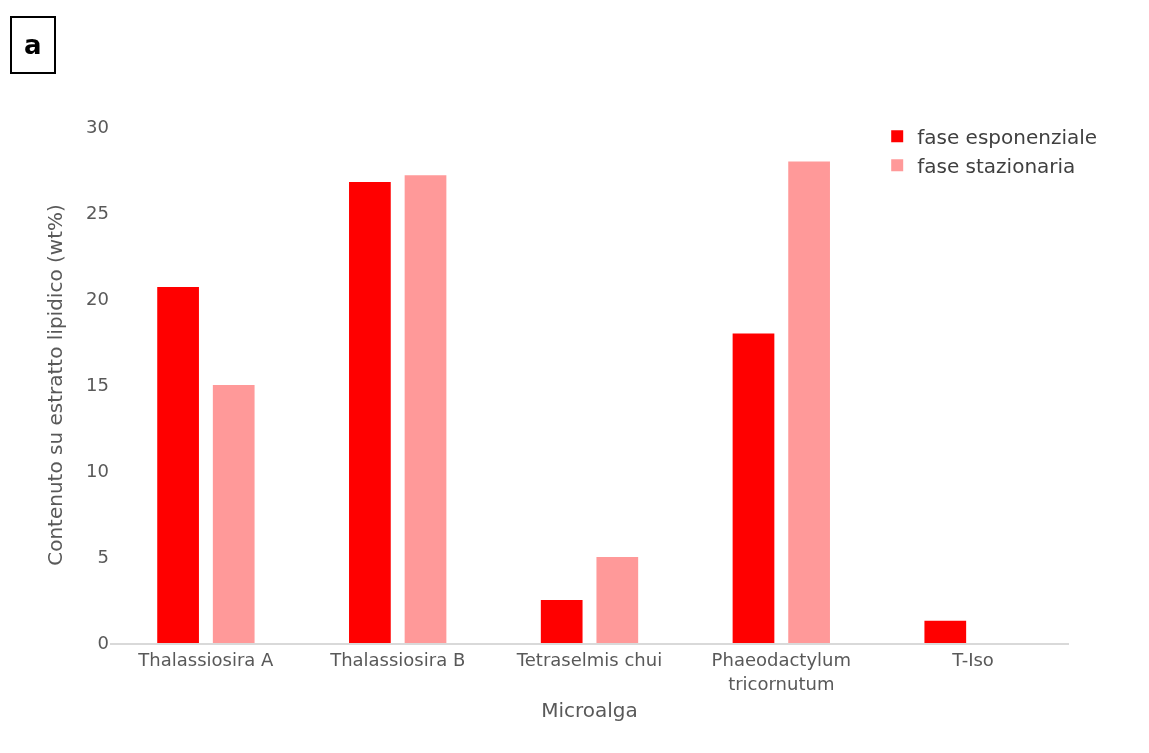  Describe the element at coordinates (33, 45) in the screenshot. I see `text: a` at that location.